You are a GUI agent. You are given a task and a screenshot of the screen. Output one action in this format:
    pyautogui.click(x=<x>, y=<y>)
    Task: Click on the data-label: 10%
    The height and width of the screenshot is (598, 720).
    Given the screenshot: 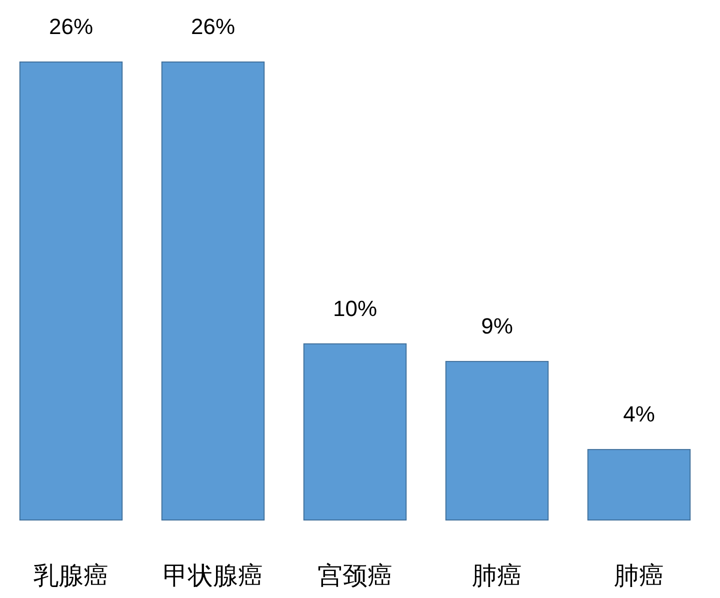 What is the action you would take?
    pyautogui.click(x=355, y=308)
    